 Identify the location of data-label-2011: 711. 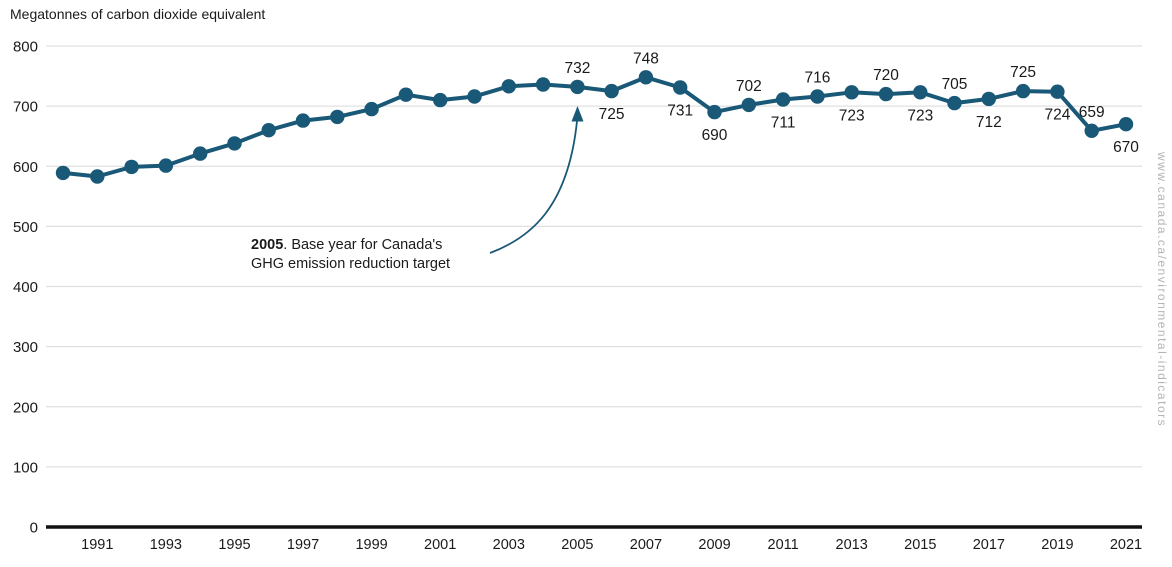
(783, 123).